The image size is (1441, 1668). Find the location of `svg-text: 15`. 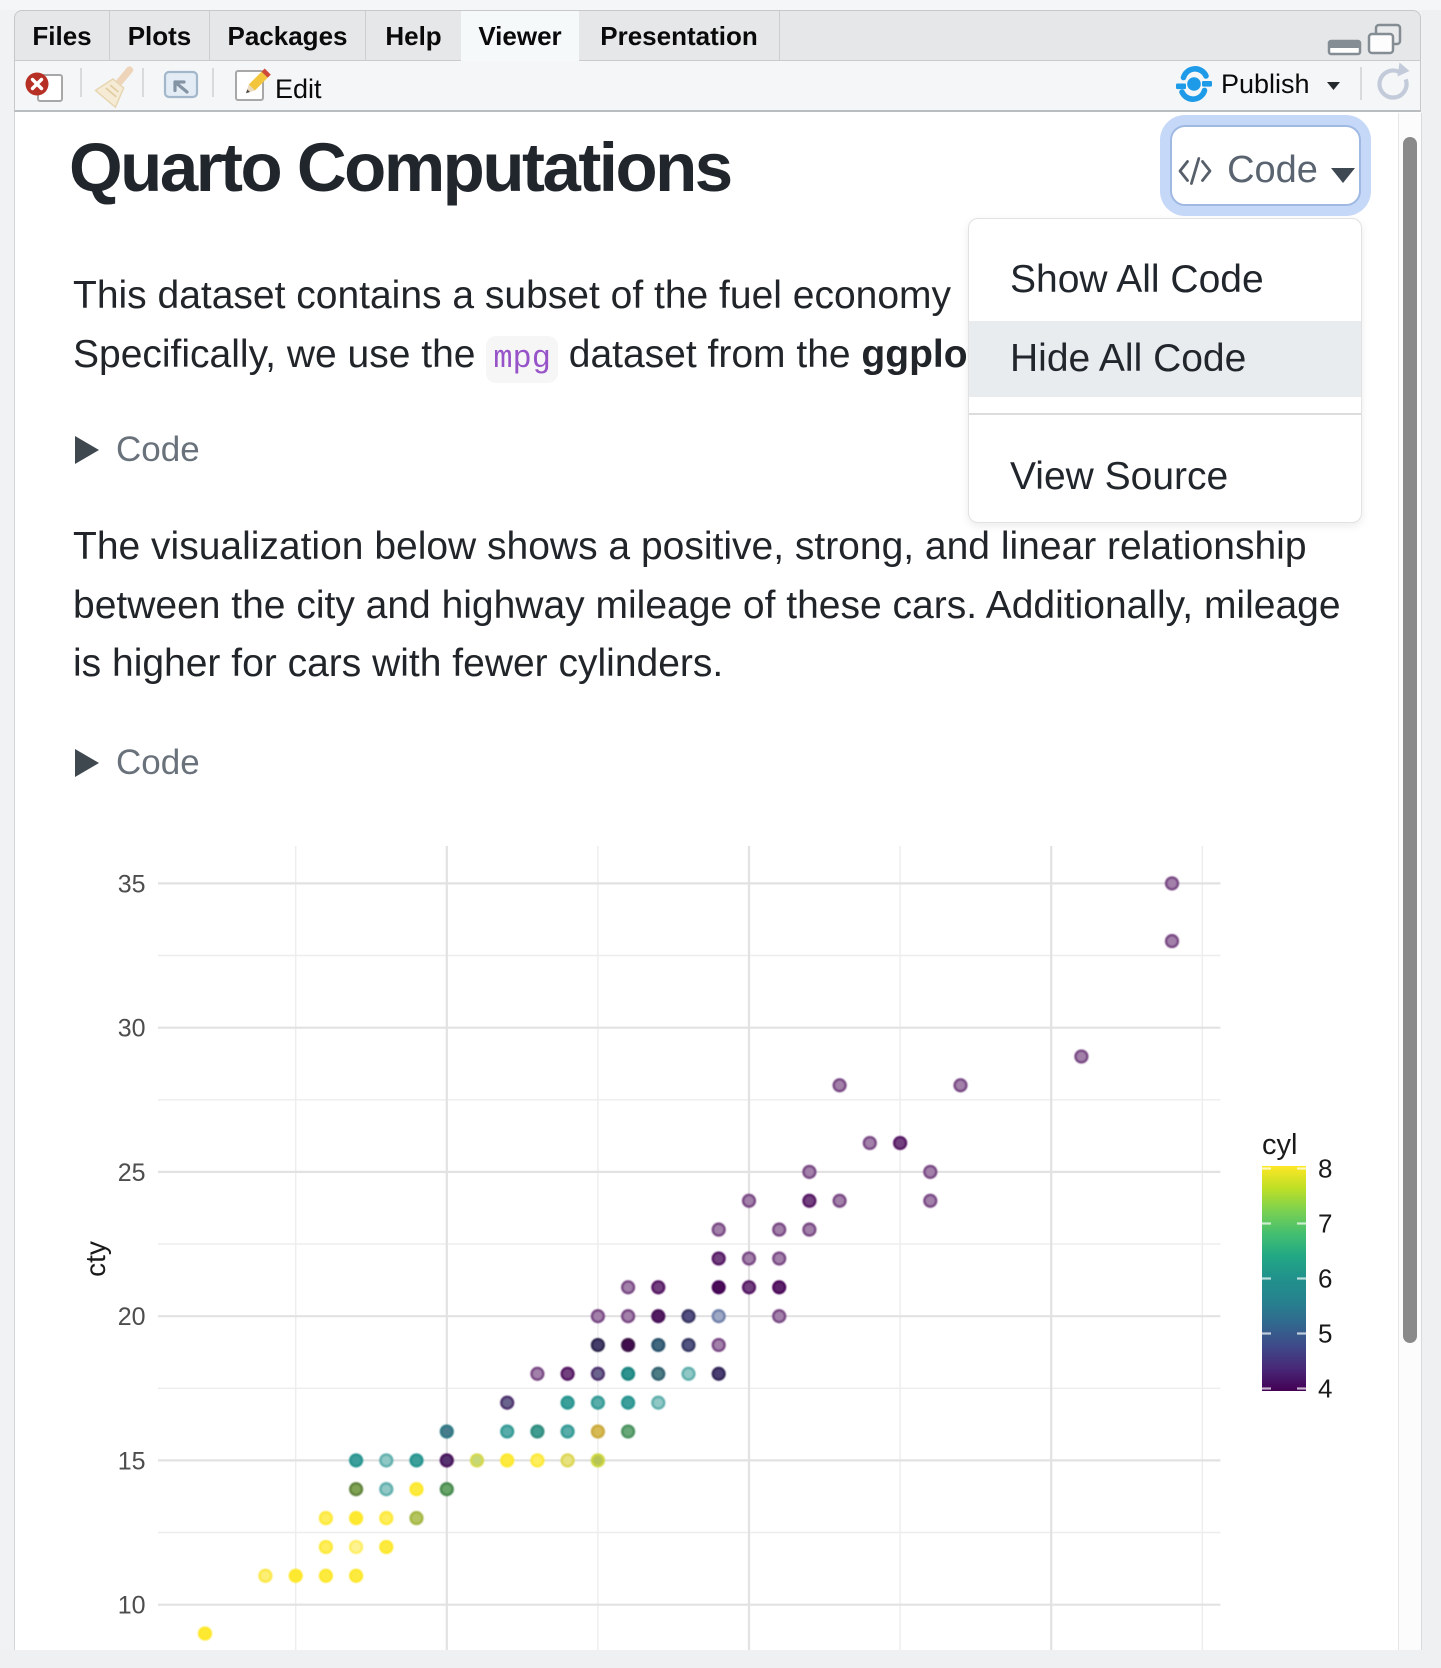

svg-text: 15 is located at coordinates (132, 1461).